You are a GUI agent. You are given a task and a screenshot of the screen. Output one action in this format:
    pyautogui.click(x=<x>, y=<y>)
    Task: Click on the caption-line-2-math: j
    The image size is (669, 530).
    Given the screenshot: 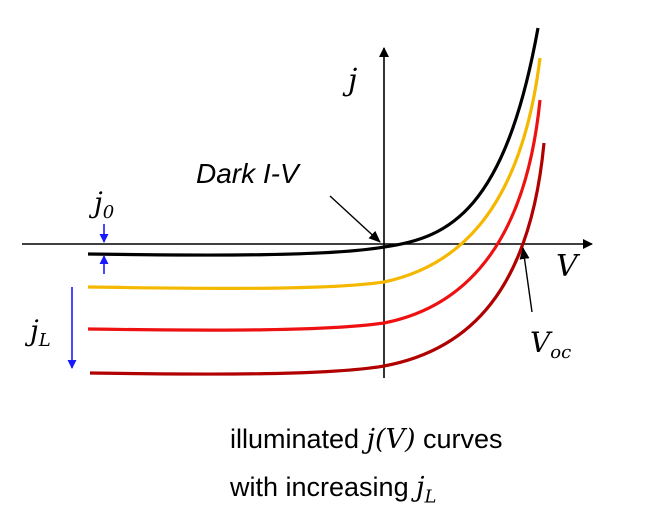 What is the action you would take?
    pyautogui.click(x=420, y=487)
    